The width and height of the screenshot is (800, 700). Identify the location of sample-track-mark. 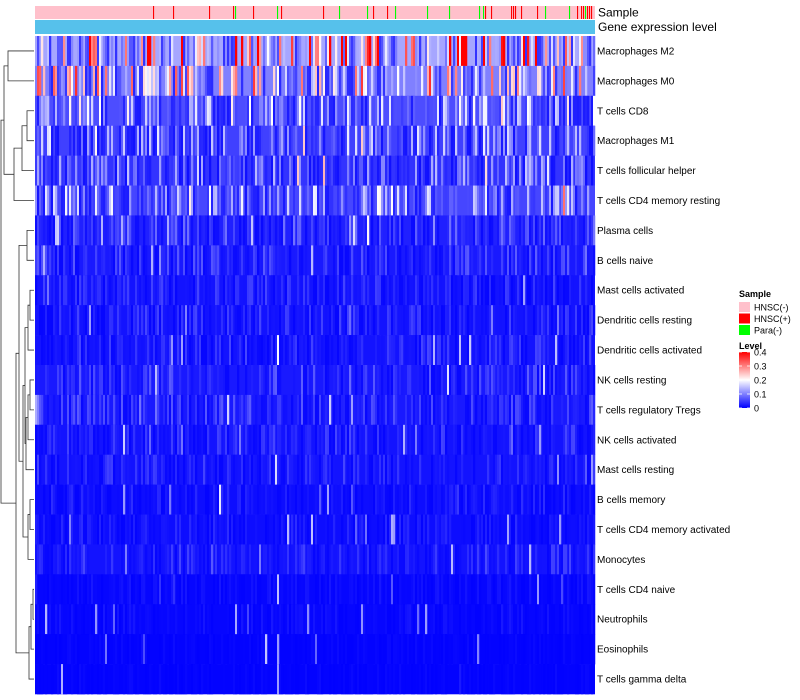
(428, 12).